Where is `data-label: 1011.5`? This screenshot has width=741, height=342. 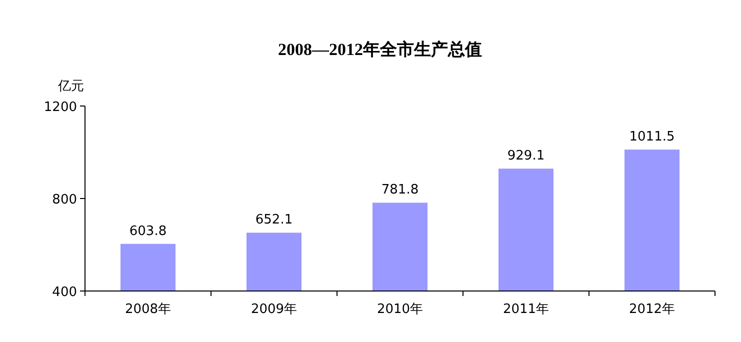 data-label: 1011.5 is located at coordinates (652, 137).